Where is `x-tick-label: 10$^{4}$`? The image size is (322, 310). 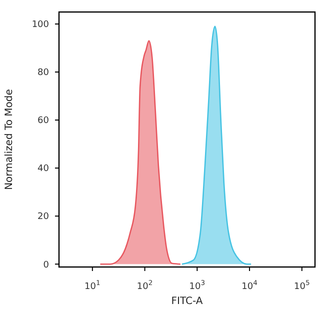
x-tick-label: 10$^{4}$ is located at coordinates (250, 285).